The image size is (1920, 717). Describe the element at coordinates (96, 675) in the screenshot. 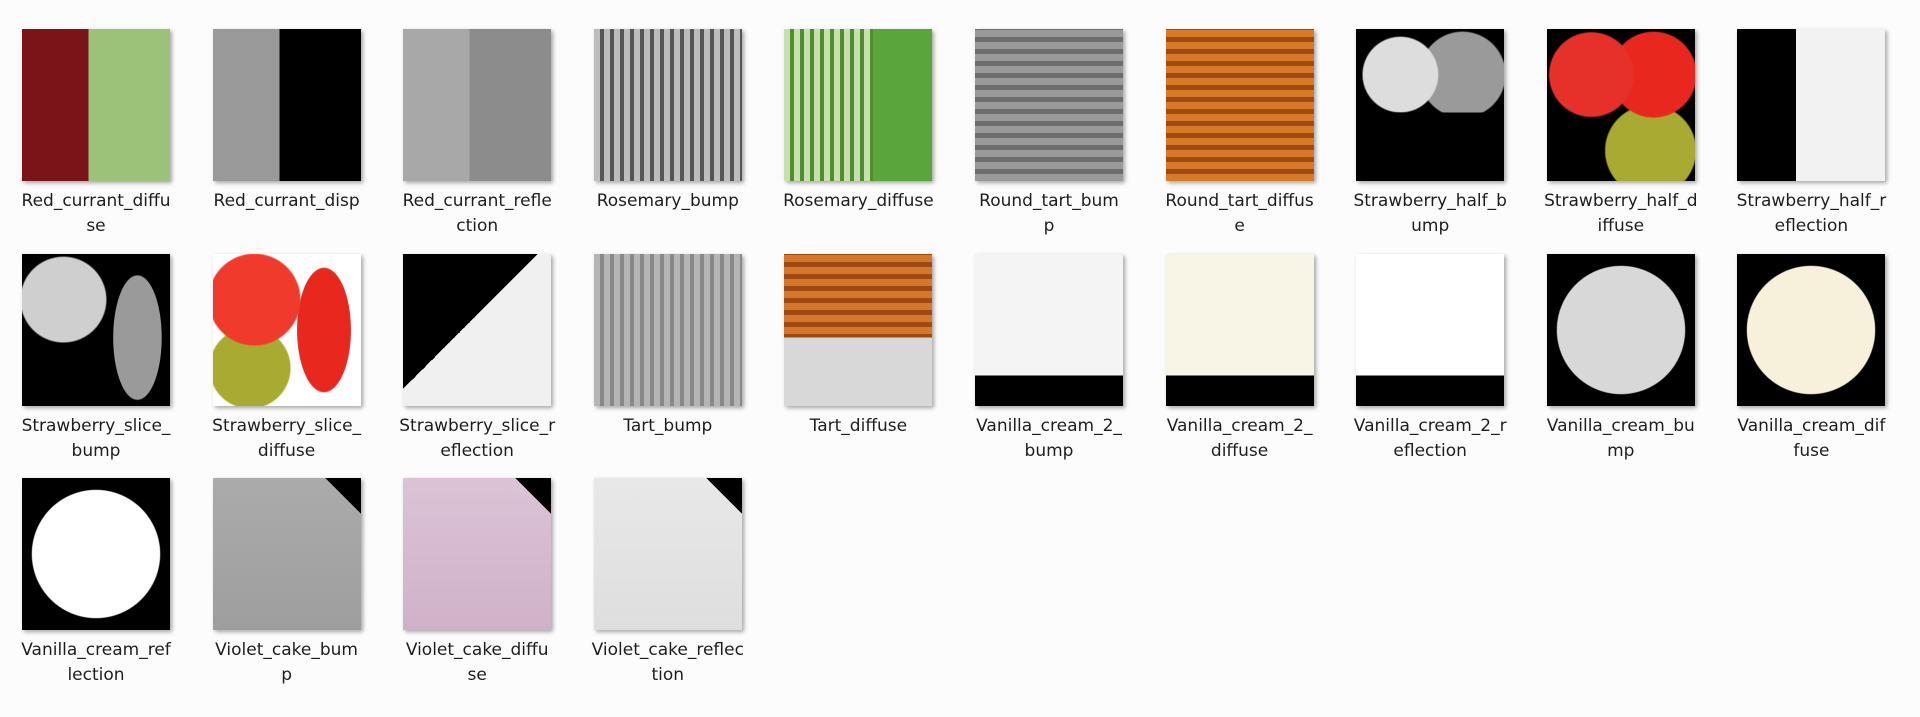

I see `file-name-line: lection` at that location.